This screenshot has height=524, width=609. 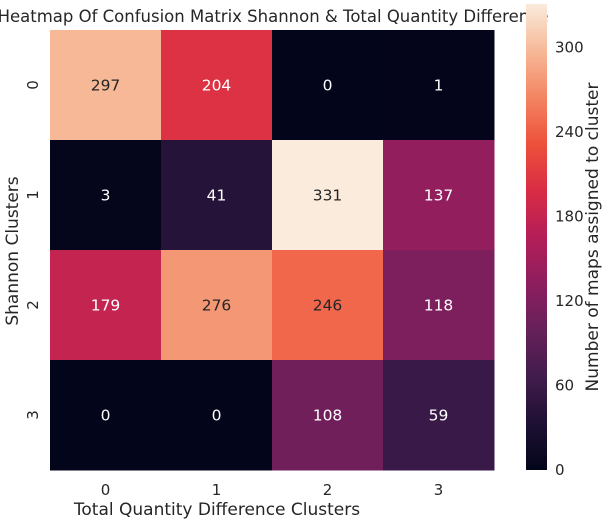 What do you see at coordinates (33, 85) in the screenshot?
I see `y-tick-label-0: 0` at bounding box center [33, 85].